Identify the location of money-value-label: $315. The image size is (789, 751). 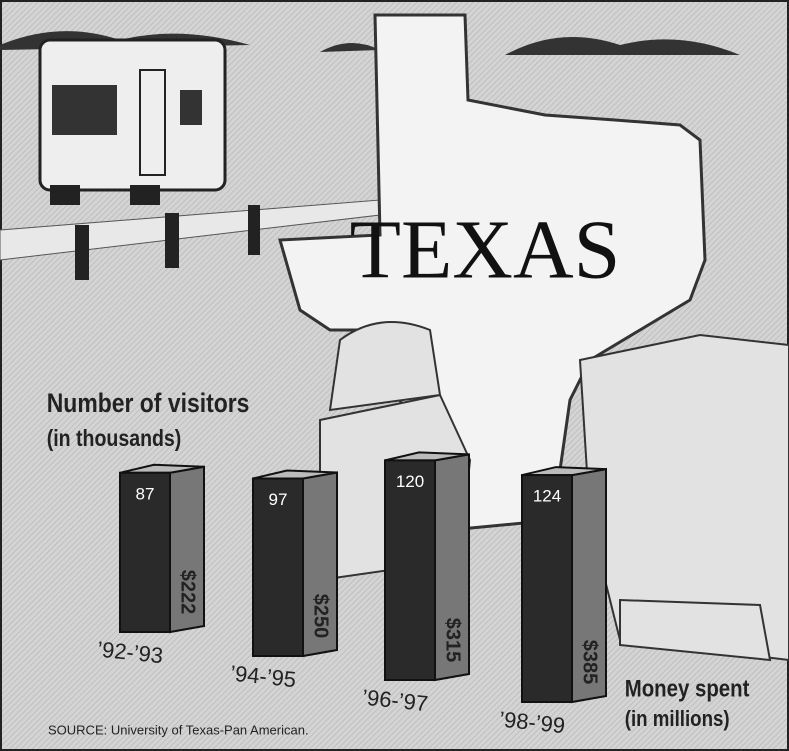
(453, 640).